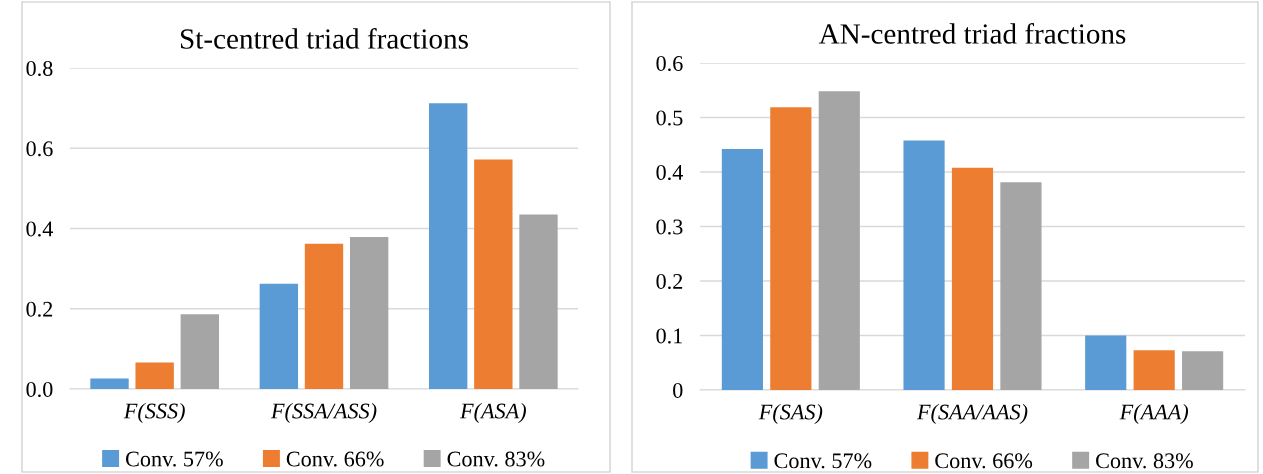  I want to click on chart-title: AN-centred triad fractions, so click(972, 33).